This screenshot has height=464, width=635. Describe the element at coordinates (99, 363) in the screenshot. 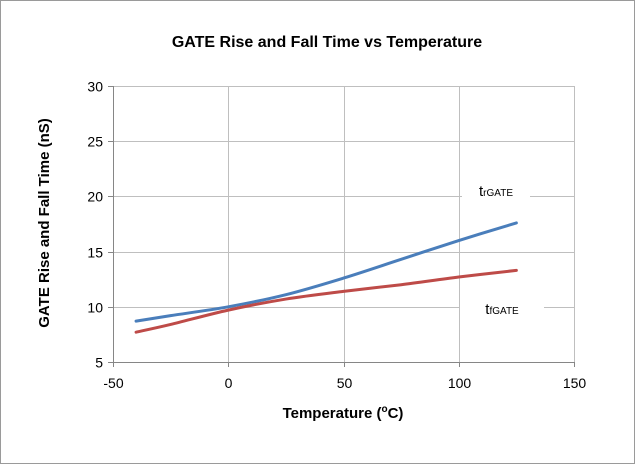

I see `y-tick-label-5: 5` at that location.